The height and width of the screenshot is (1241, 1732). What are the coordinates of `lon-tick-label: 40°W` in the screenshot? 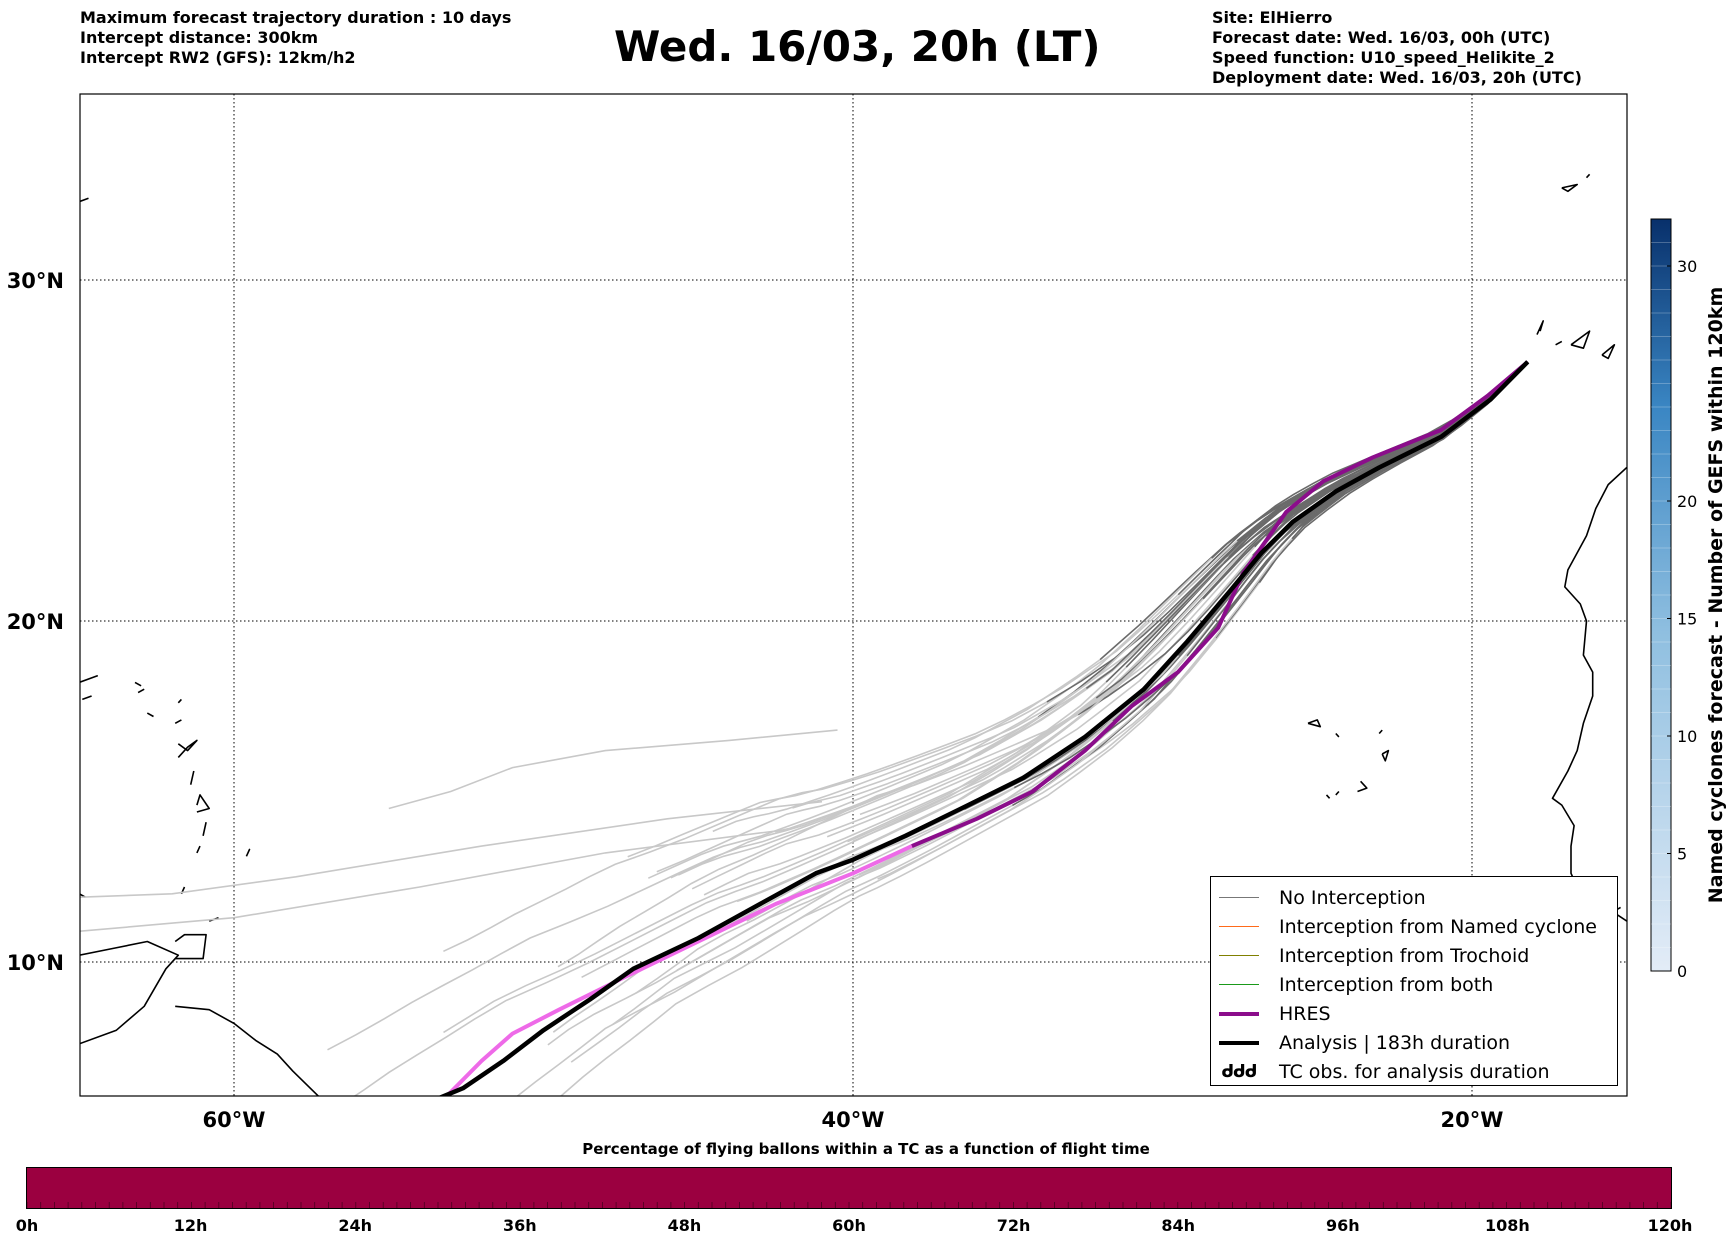 It's located at (853, 1119).